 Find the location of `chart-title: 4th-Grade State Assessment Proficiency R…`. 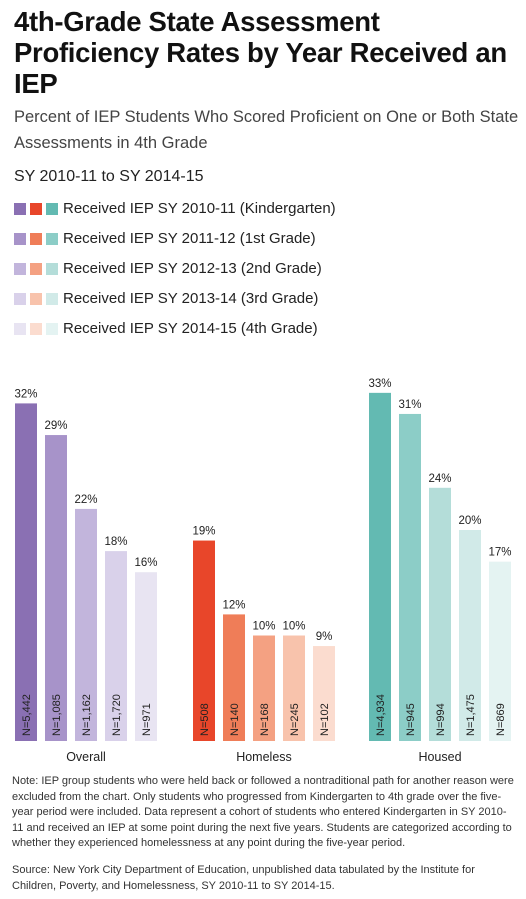

chart-title: 4th-Grade State Assessment Proficiency R… is located at coordinates (260, 52).